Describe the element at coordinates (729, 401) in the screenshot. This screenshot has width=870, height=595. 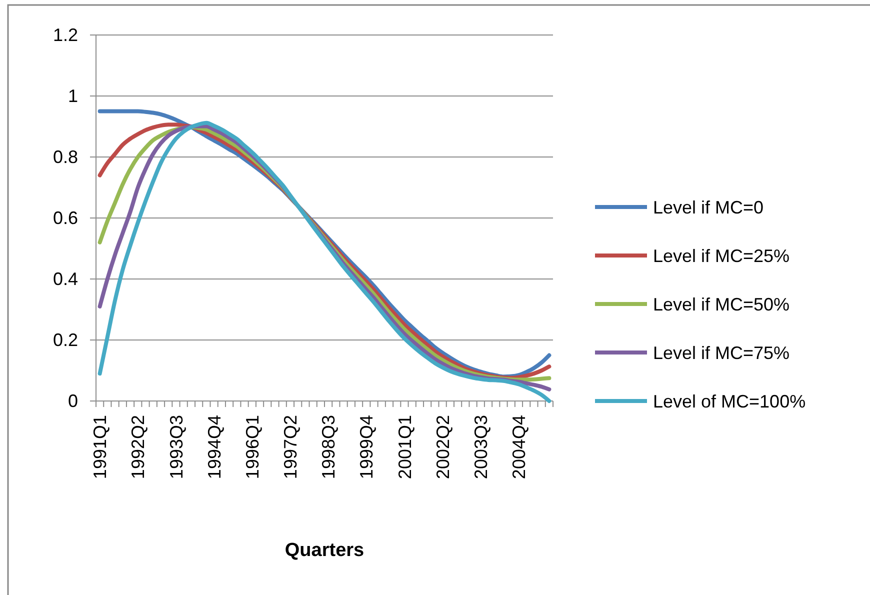
I see `legend-label: Level of MC=100%` at that location.